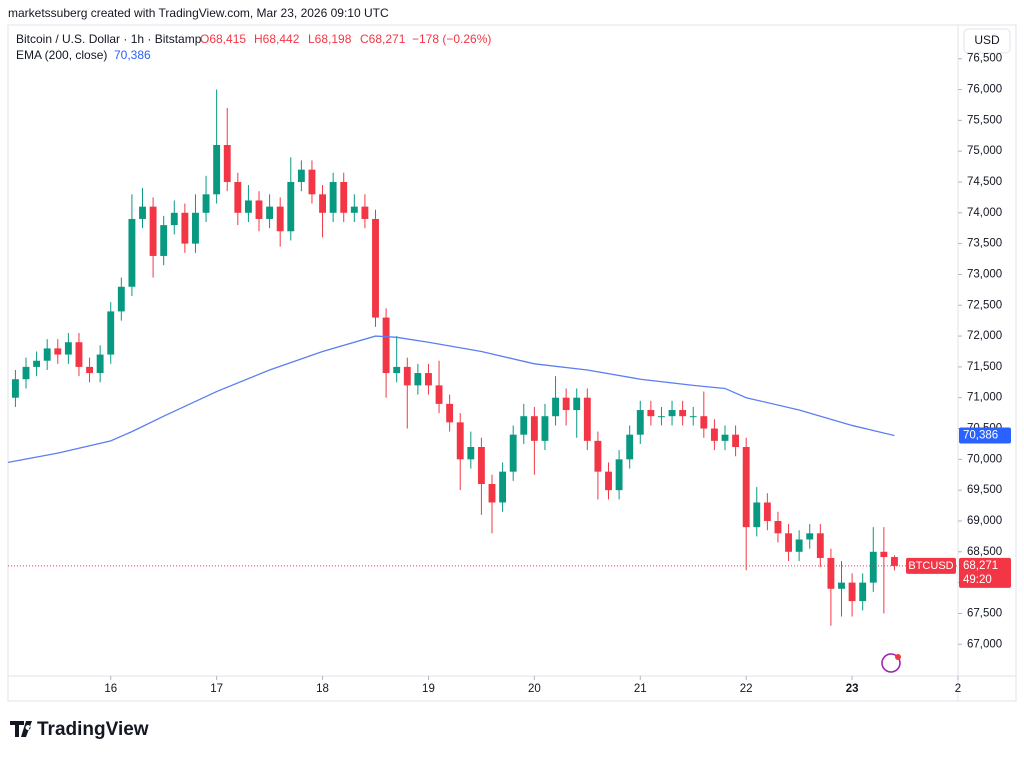  I want to click on price-tag, so click(985, 572).